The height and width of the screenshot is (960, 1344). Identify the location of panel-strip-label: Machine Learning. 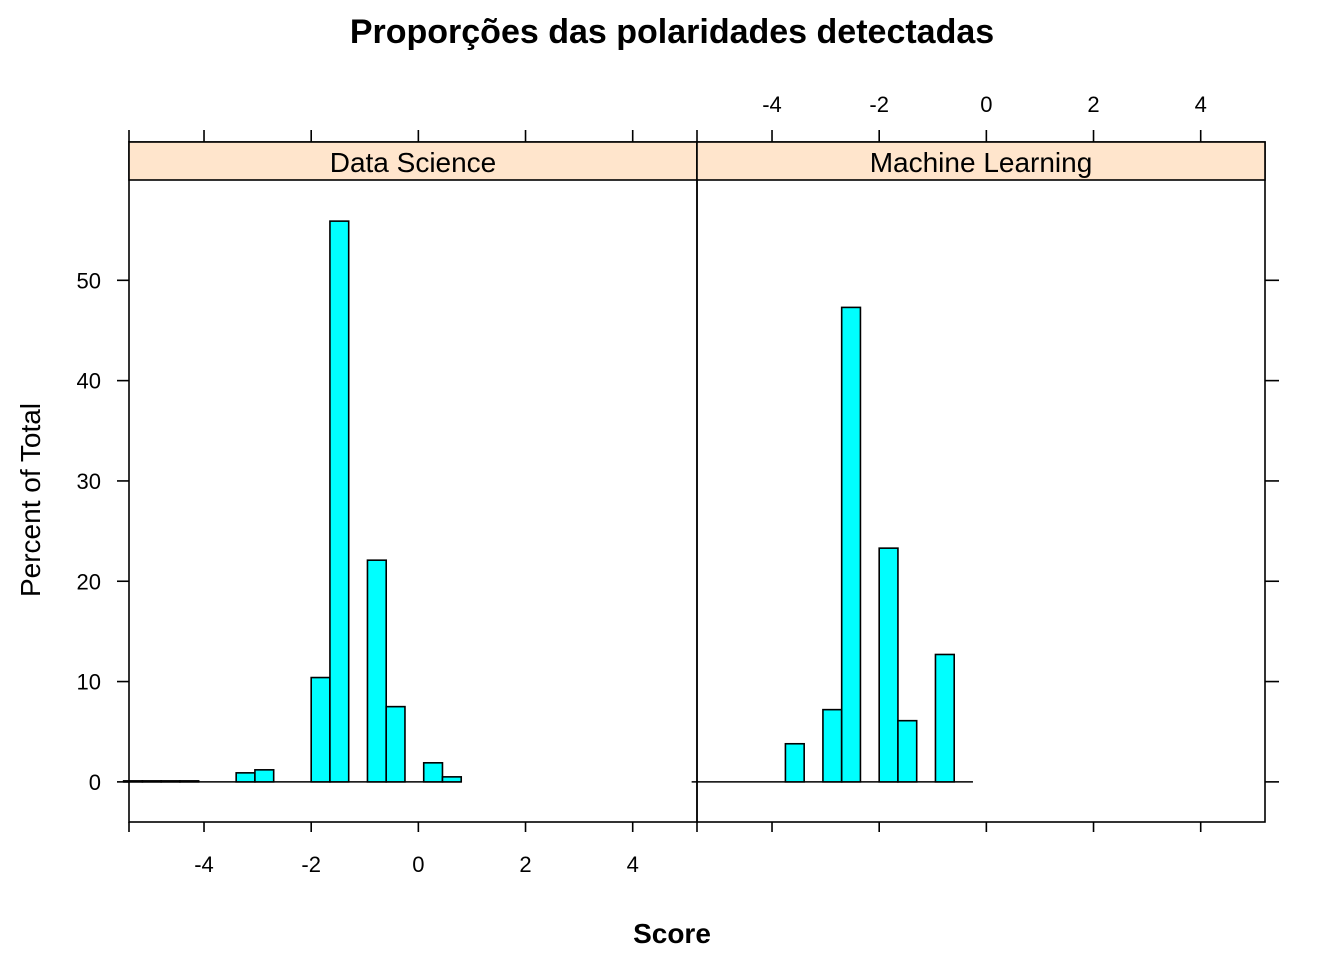
(981, 162).